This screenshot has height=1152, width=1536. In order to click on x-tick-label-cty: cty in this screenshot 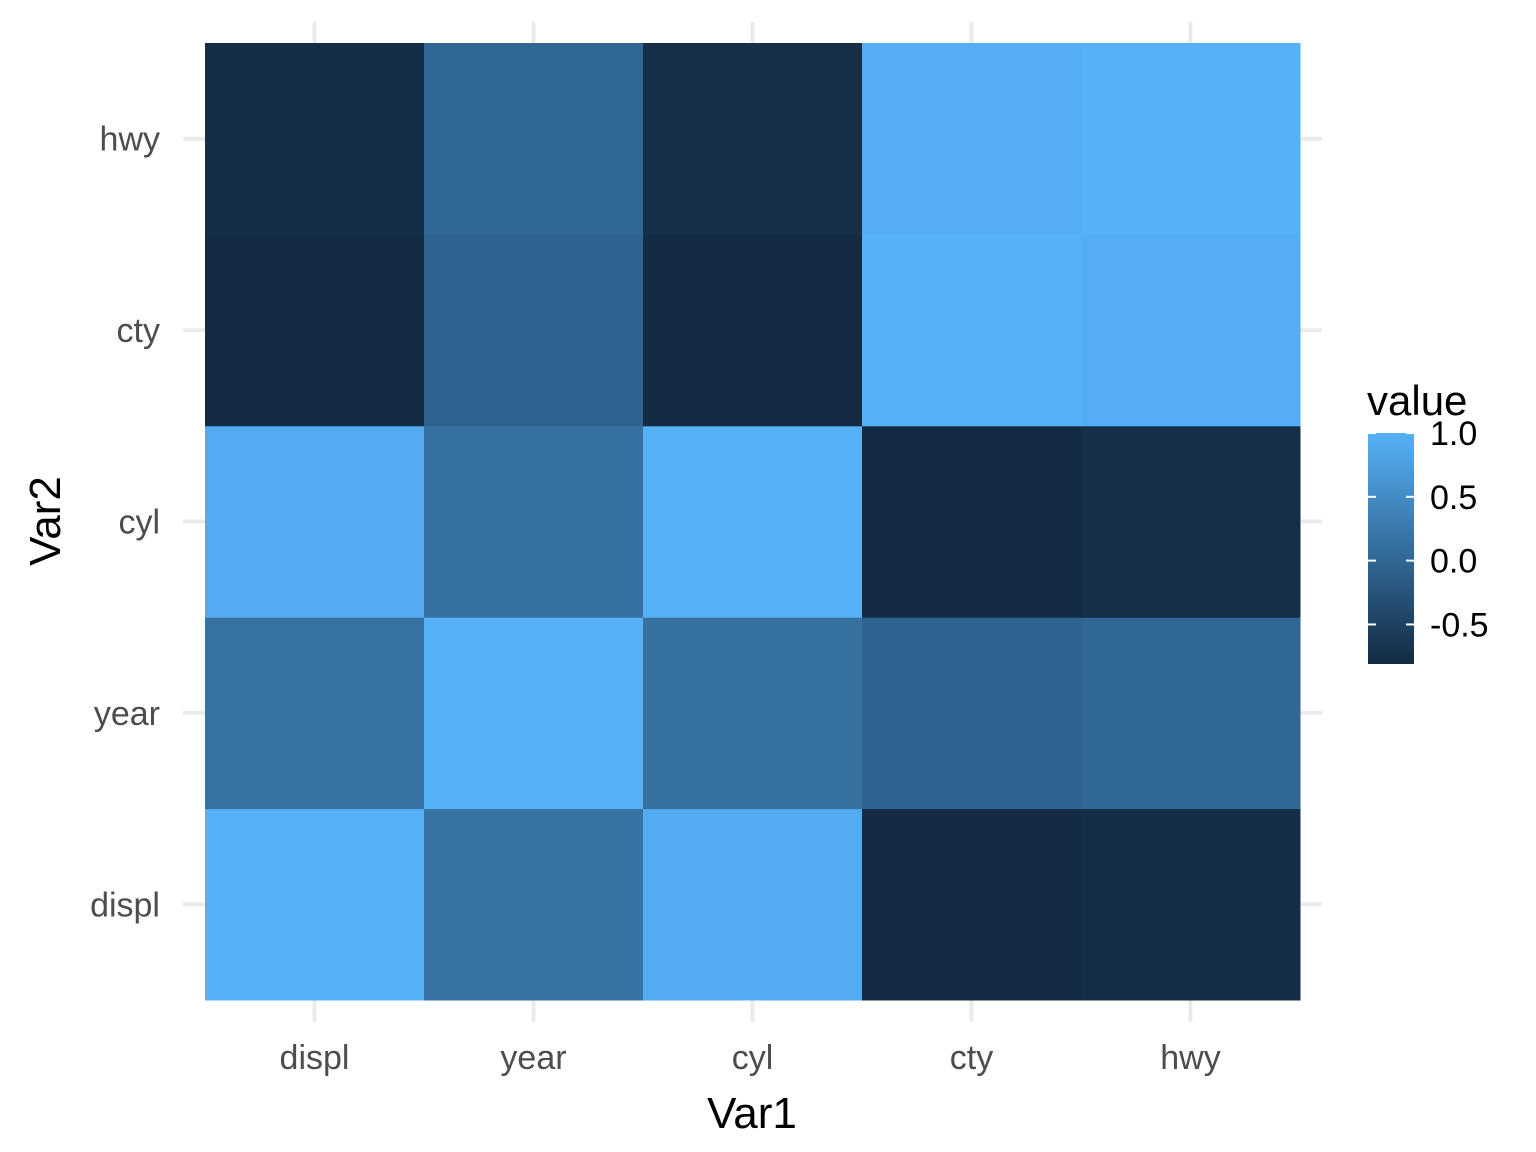, I will do `click(971, 1058)`.